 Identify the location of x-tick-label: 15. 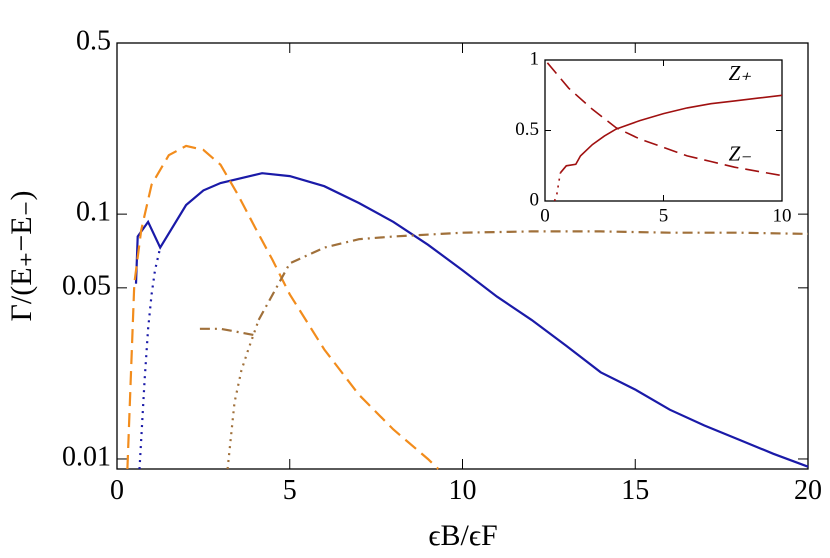
(635, 490).